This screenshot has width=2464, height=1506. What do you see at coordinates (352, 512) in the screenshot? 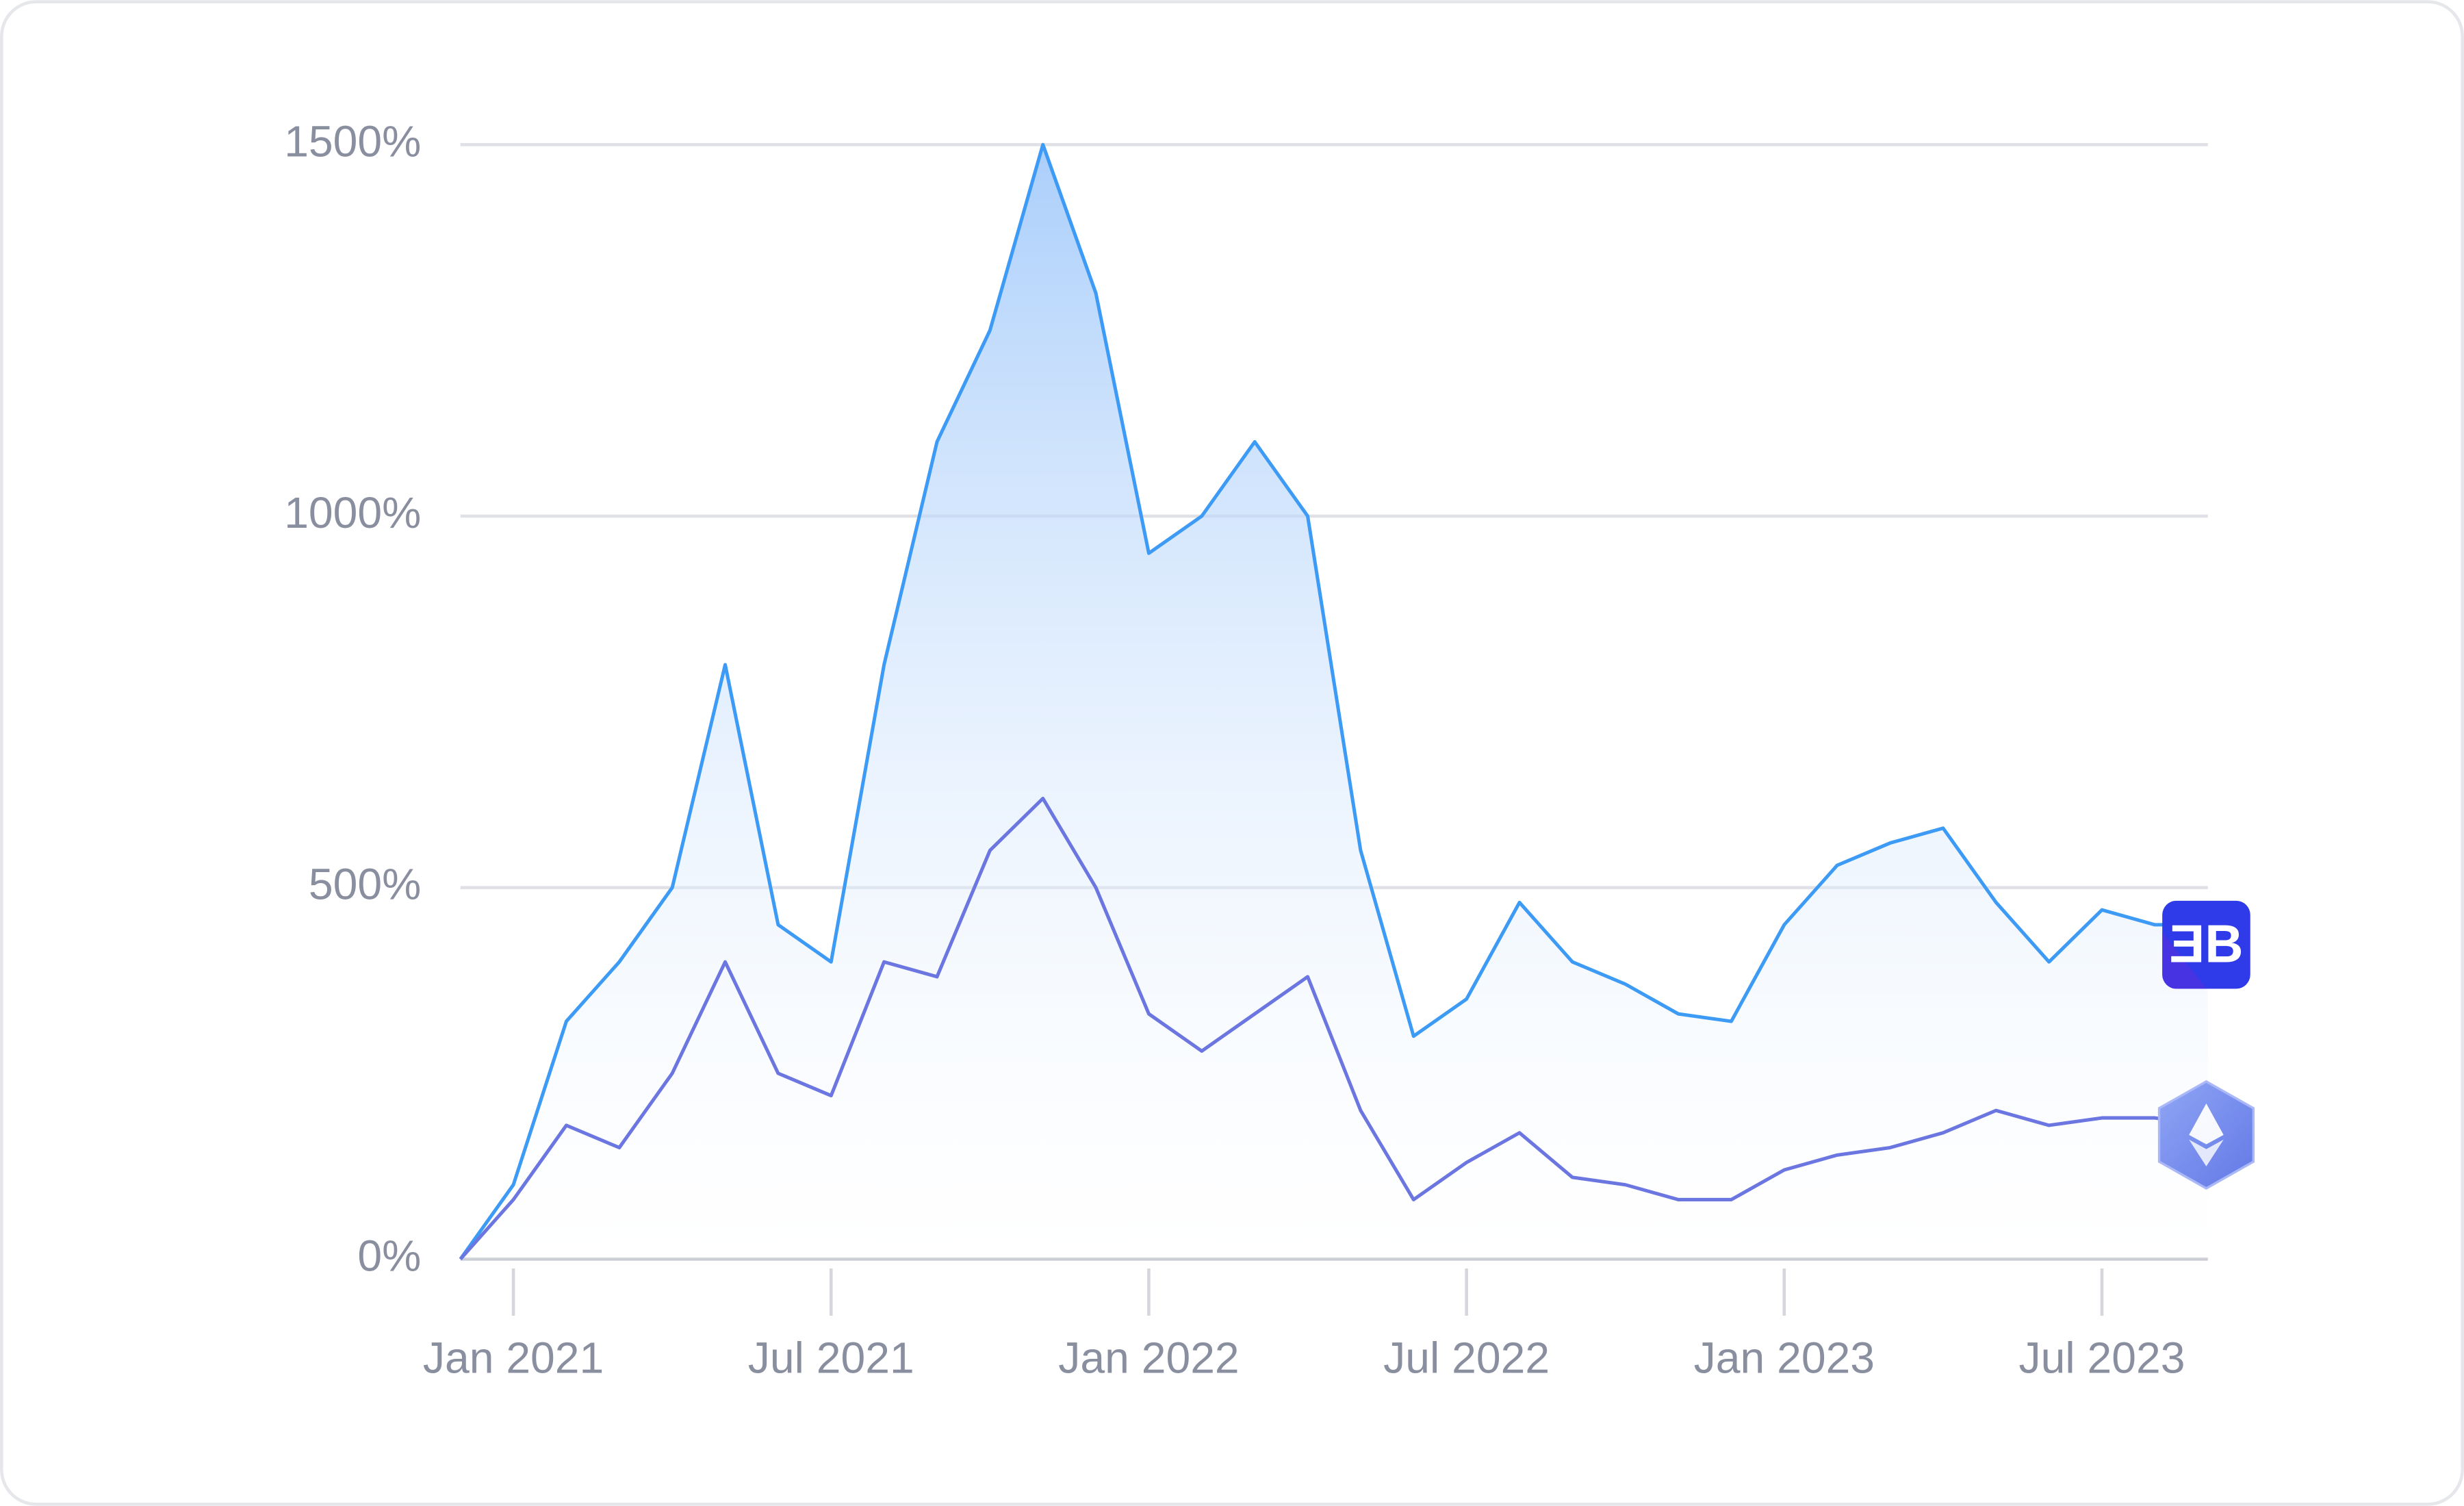
I see `y-tick-label: 1000%` at bounding box center [352, 512].